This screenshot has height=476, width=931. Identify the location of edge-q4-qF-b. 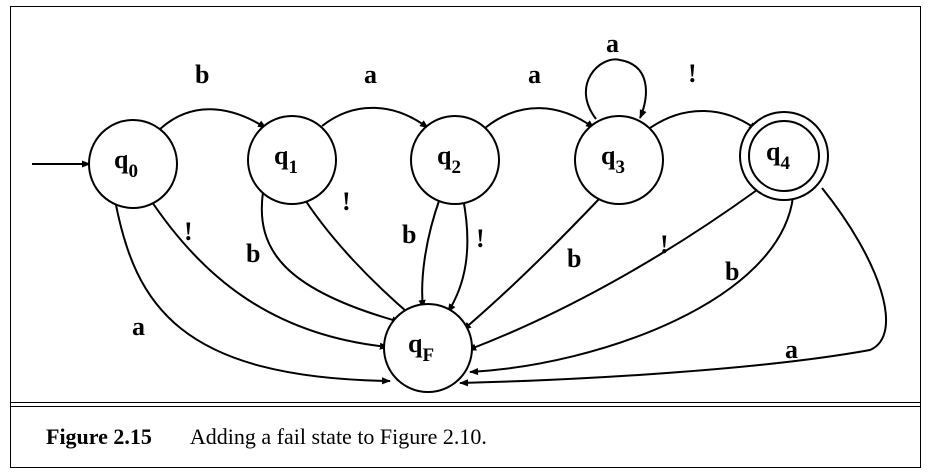
(631, 286).